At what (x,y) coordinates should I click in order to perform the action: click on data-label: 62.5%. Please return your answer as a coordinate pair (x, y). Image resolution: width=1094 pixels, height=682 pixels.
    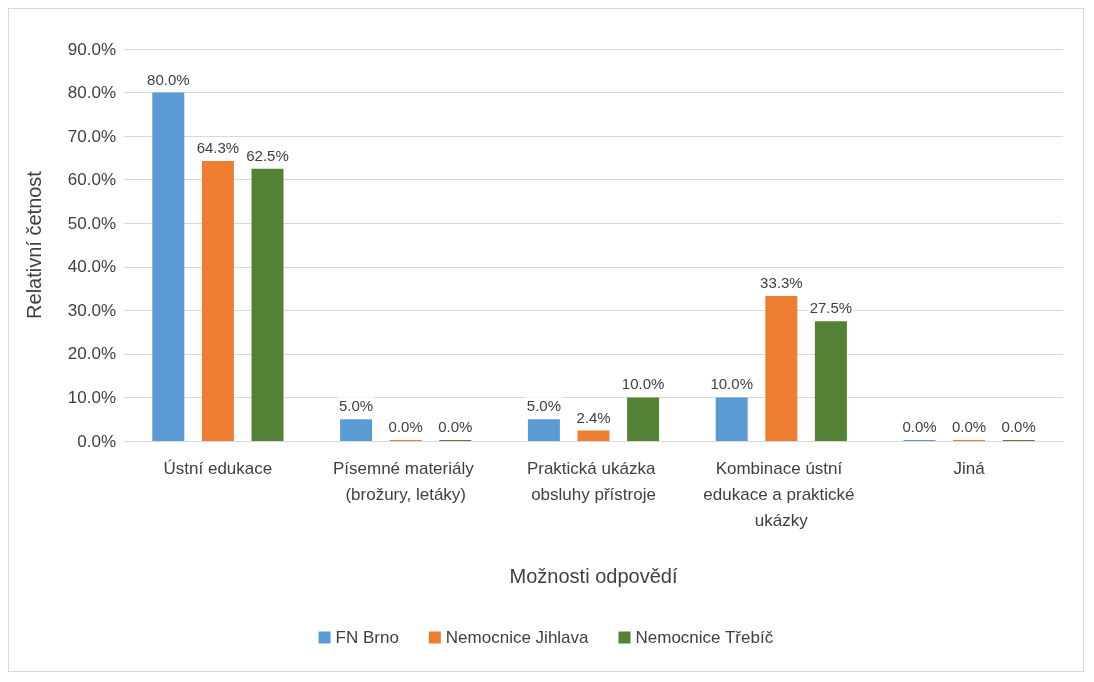
    Looking at the image, I should click on (267, 155).